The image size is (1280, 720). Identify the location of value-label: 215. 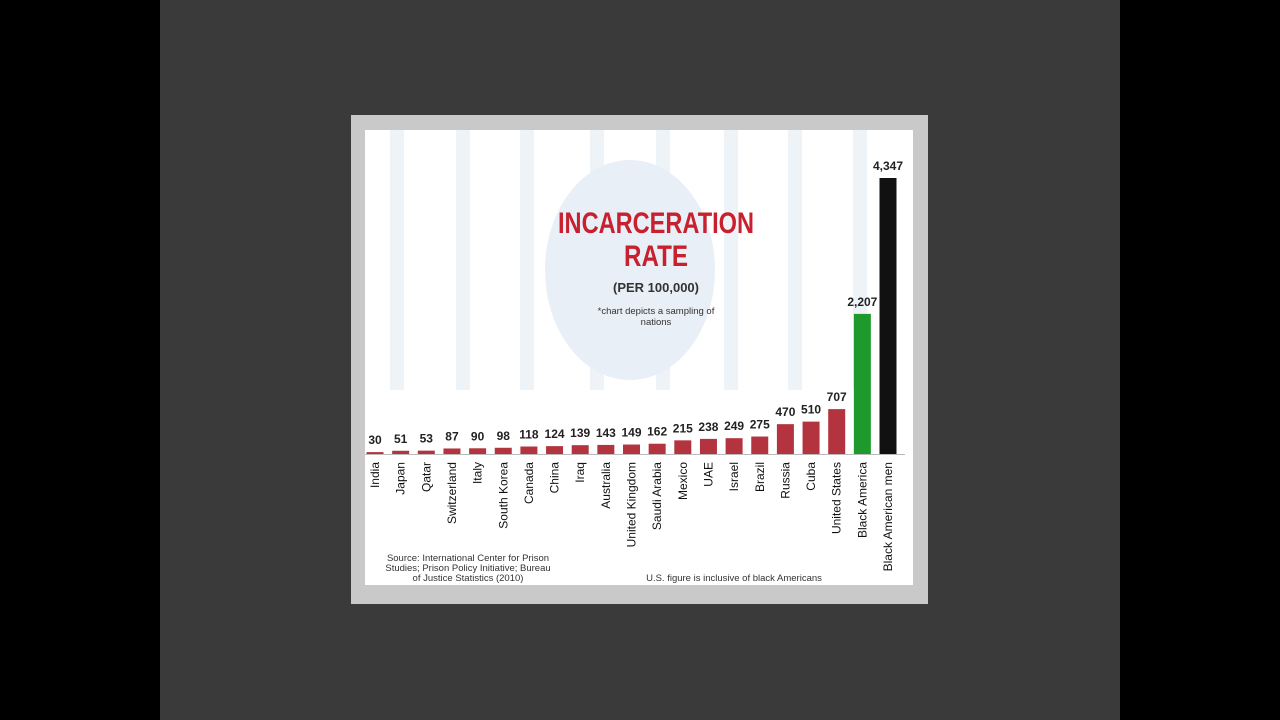
(683, 428).